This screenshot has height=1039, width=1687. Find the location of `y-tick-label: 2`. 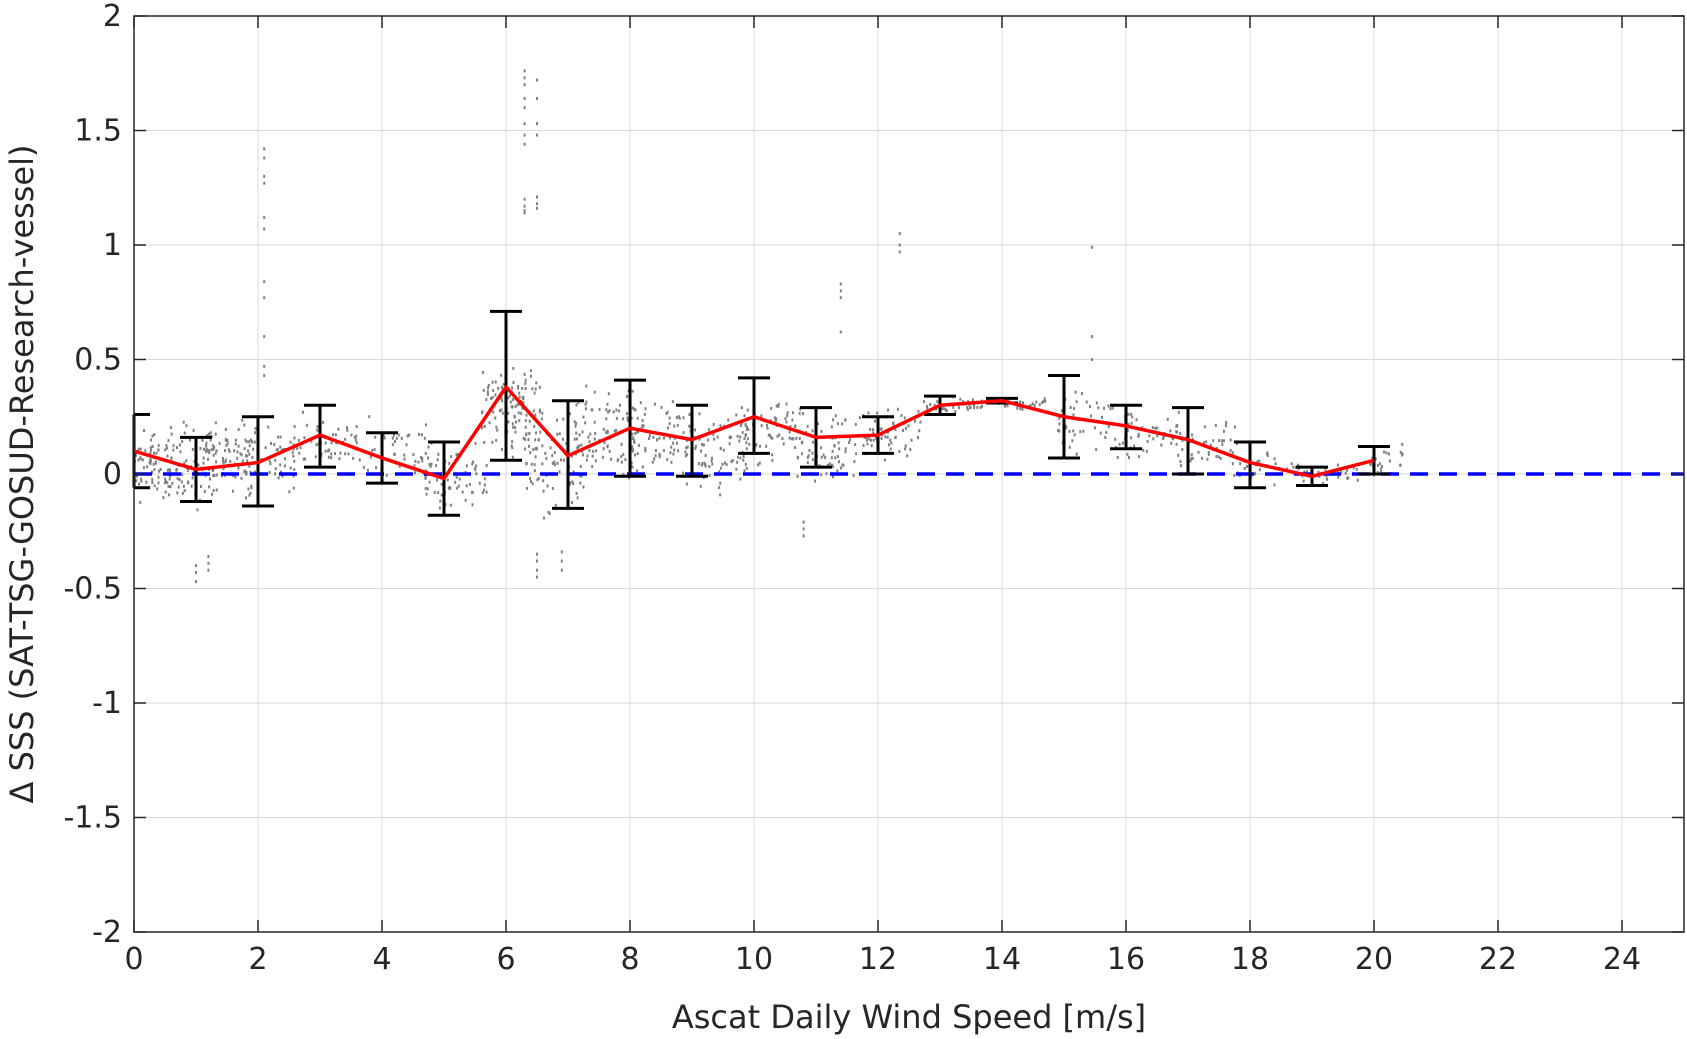

y-tick-label: 2 is located at coordinates (112, 17).